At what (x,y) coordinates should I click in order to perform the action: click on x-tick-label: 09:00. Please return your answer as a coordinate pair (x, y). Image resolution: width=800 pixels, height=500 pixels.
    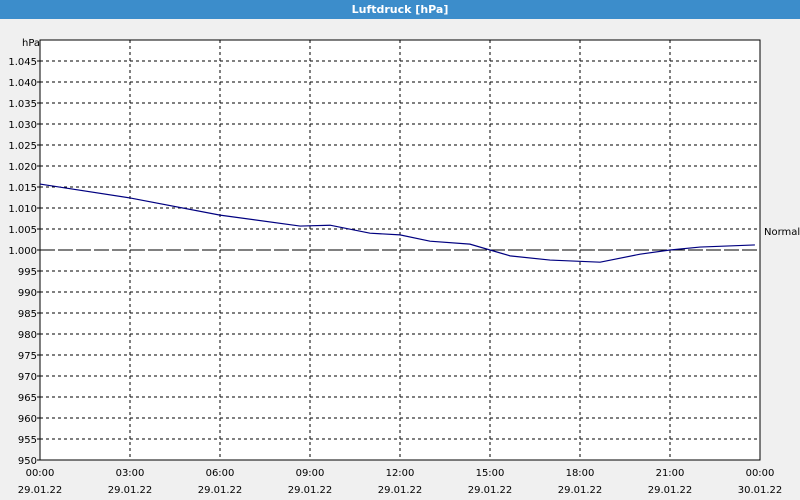
    Looking at the image, I should click on (310, 473).